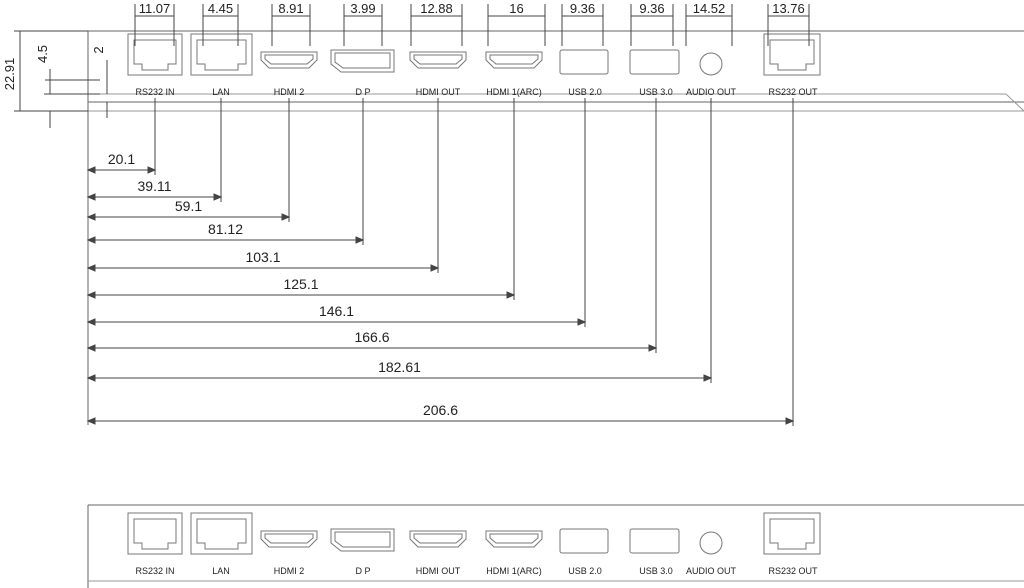 The image size is (1024, 588). I want to click on offset-dim-label: 103.1, so click(262, 257).